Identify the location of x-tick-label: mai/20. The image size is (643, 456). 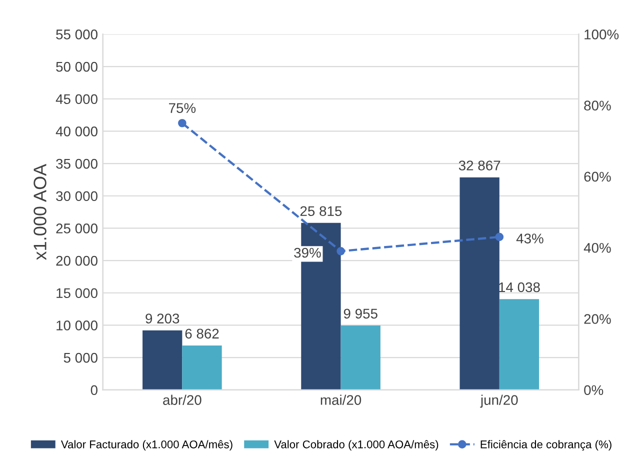
(341, 399).